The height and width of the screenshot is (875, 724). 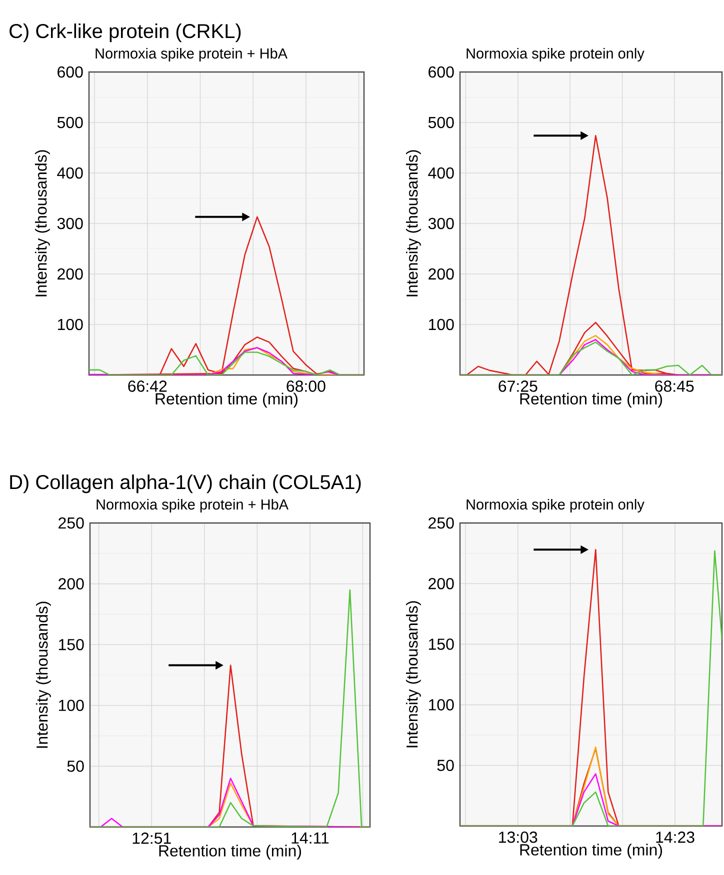 What do you see at coordinates (147, 386) in the screenshot?
I see `x-tick-label: 66:42` at bounding box center [147, 386].